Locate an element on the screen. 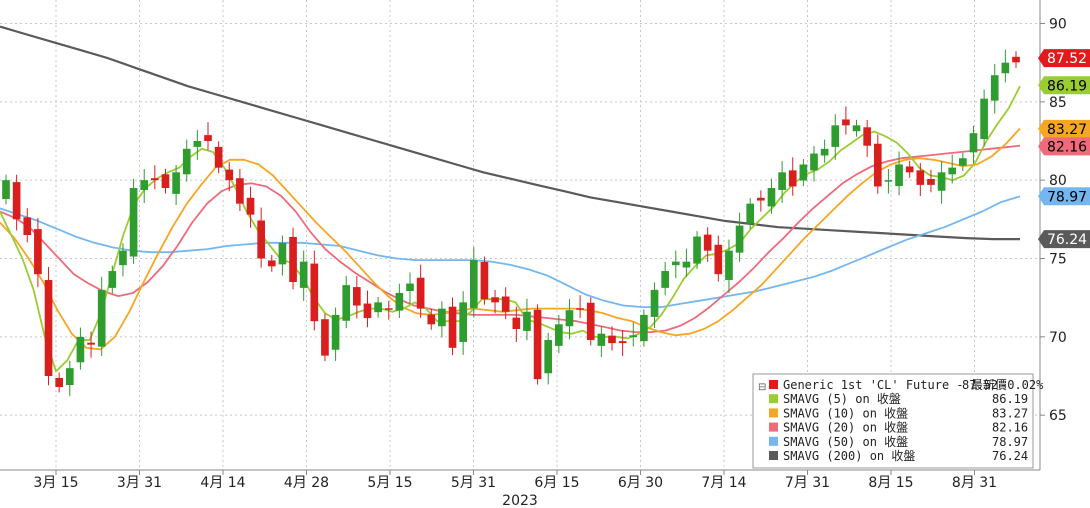 This screenshot has width=1090, height=508. x-tick-label: 4月 14 is located at coordinates (222, 483).